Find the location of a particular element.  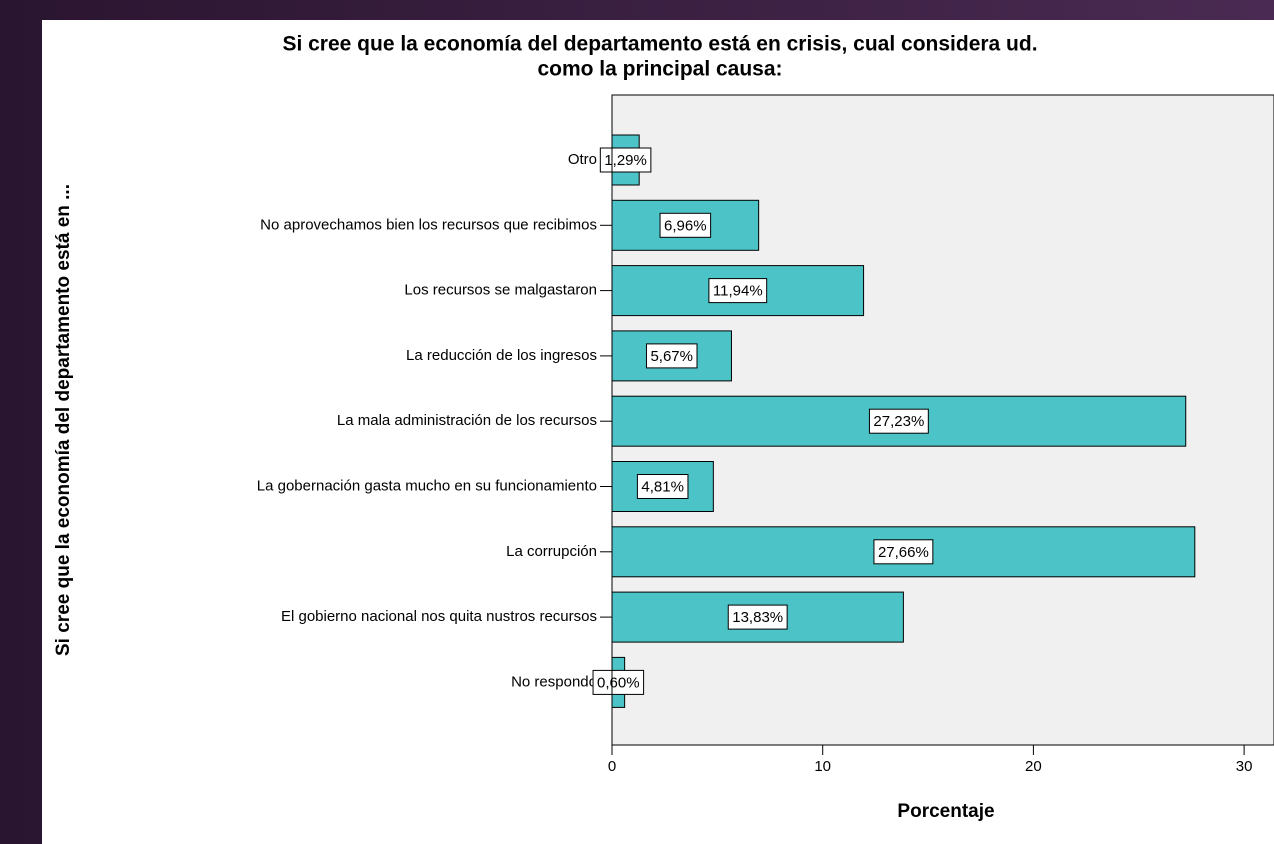

value-label: 6,96% is located at coordinates (685, 225).